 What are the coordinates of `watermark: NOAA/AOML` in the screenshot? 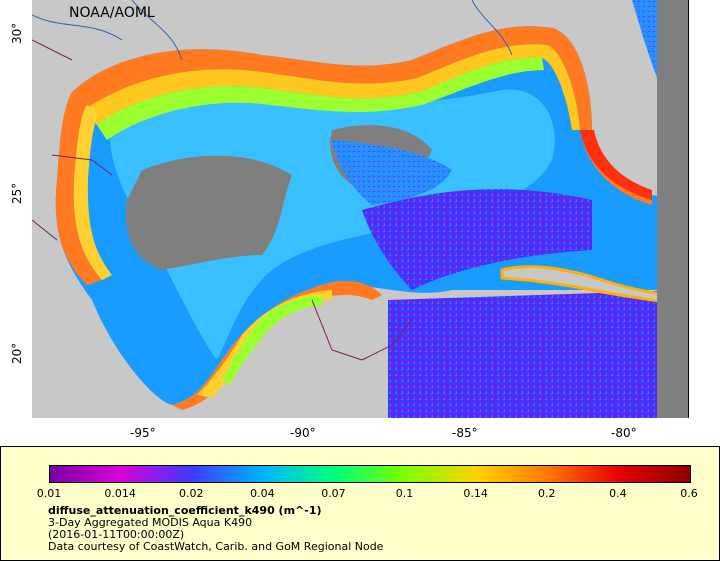 It's located at (112, 13).